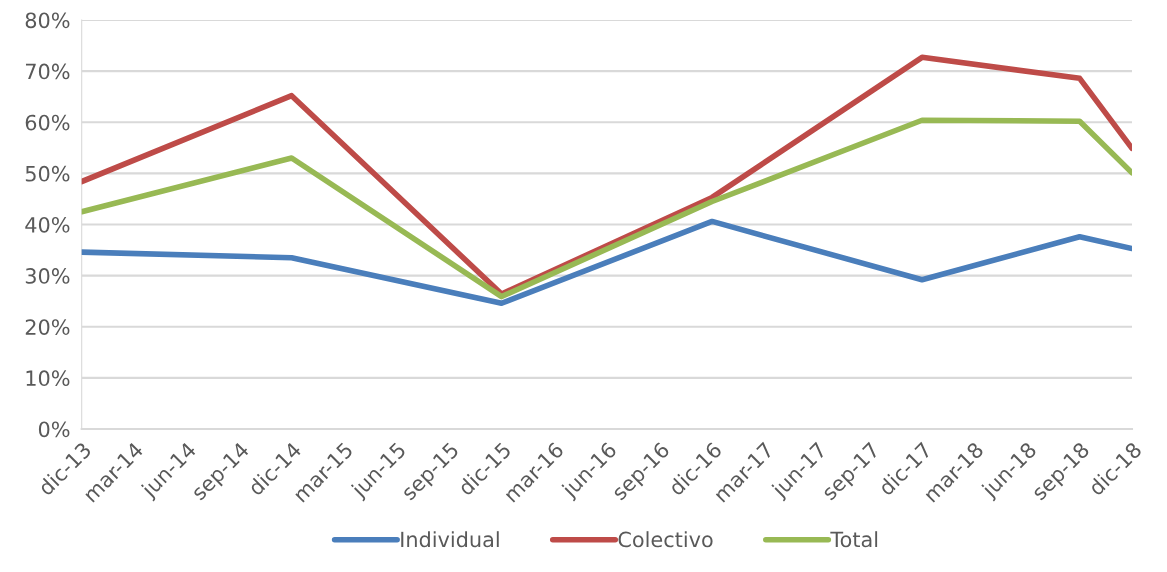  What do you see at coordinates (47, 173) in the screenshot?
I see `y-tick-label: 50%` at bounding box center [47, 173].